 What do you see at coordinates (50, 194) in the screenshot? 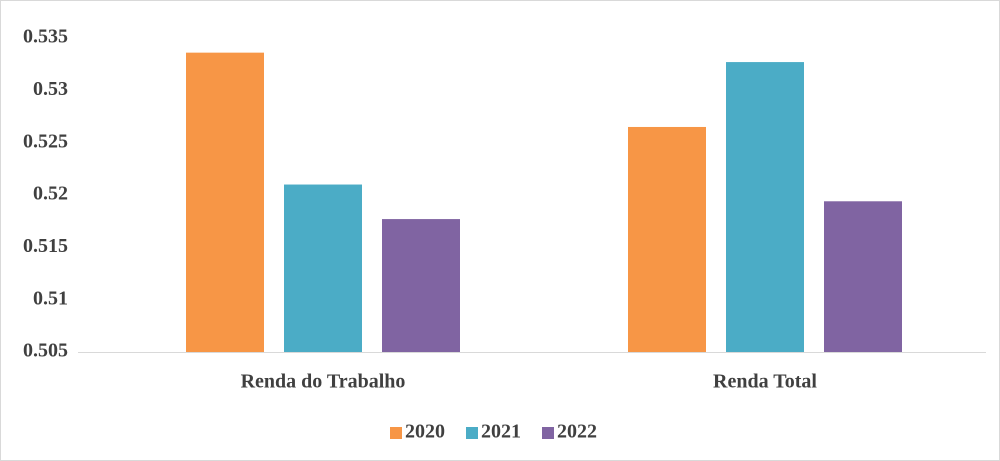
I see `y-tick-label: 0.52` at bounding box center [50, 194].